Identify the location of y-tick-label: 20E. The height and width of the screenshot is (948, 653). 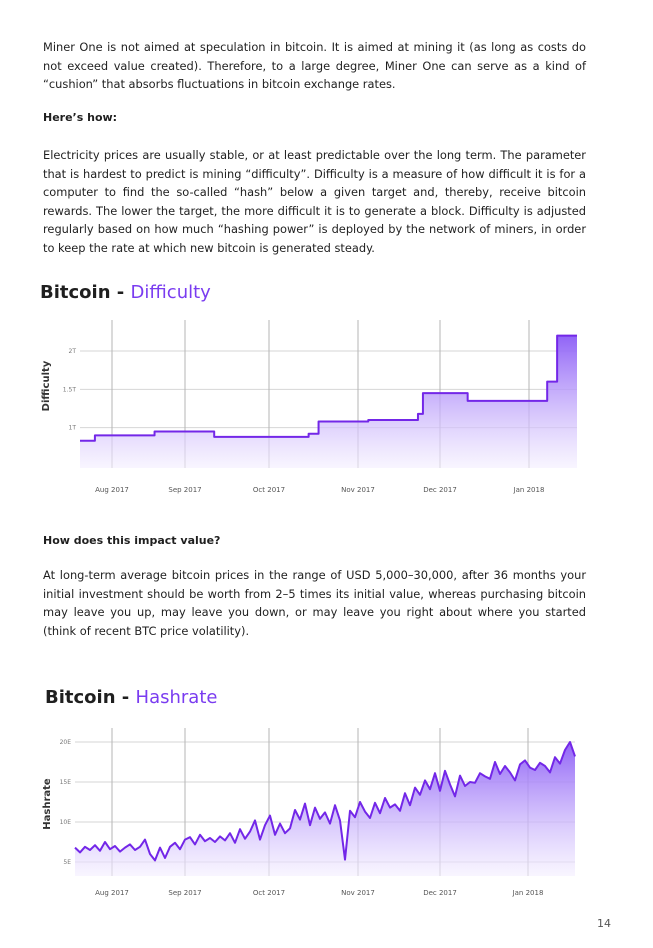
(66, 742).